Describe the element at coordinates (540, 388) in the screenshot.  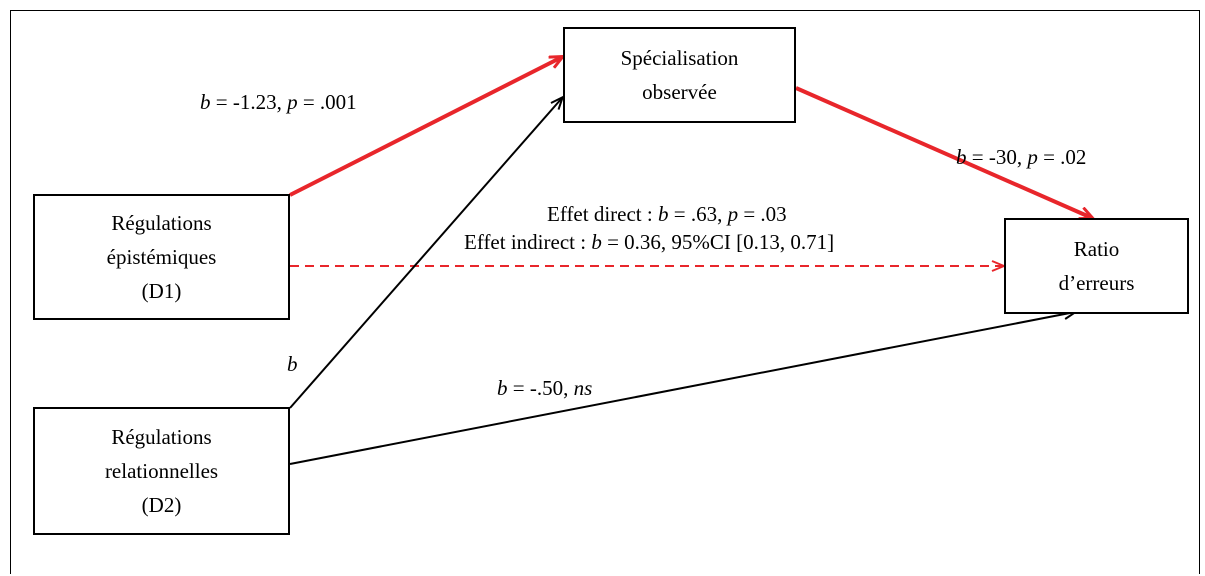
I see `b-value: = -.50,` at that location.